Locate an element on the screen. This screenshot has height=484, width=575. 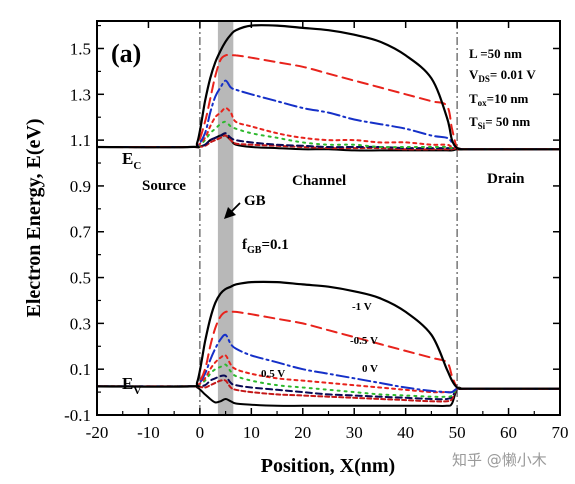
x-tick-label: 0 is located at coordinates (200, 432).